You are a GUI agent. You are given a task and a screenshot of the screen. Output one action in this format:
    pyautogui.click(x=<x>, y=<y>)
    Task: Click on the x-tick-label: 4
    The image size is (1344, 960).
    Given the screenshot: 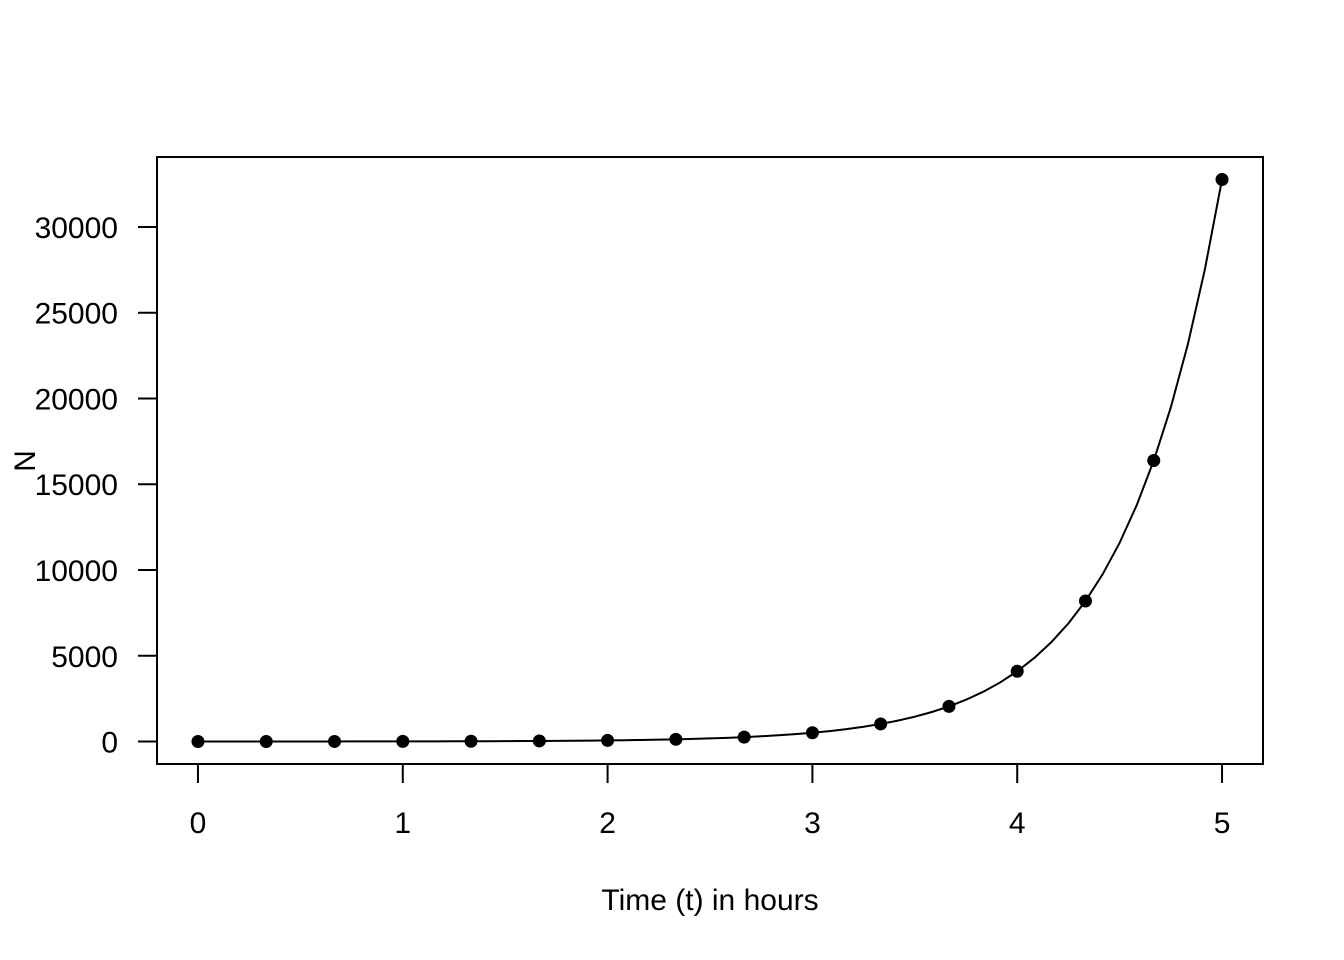 What is the action you would take?
    pyautogui.click(x=1017, y=823)
    